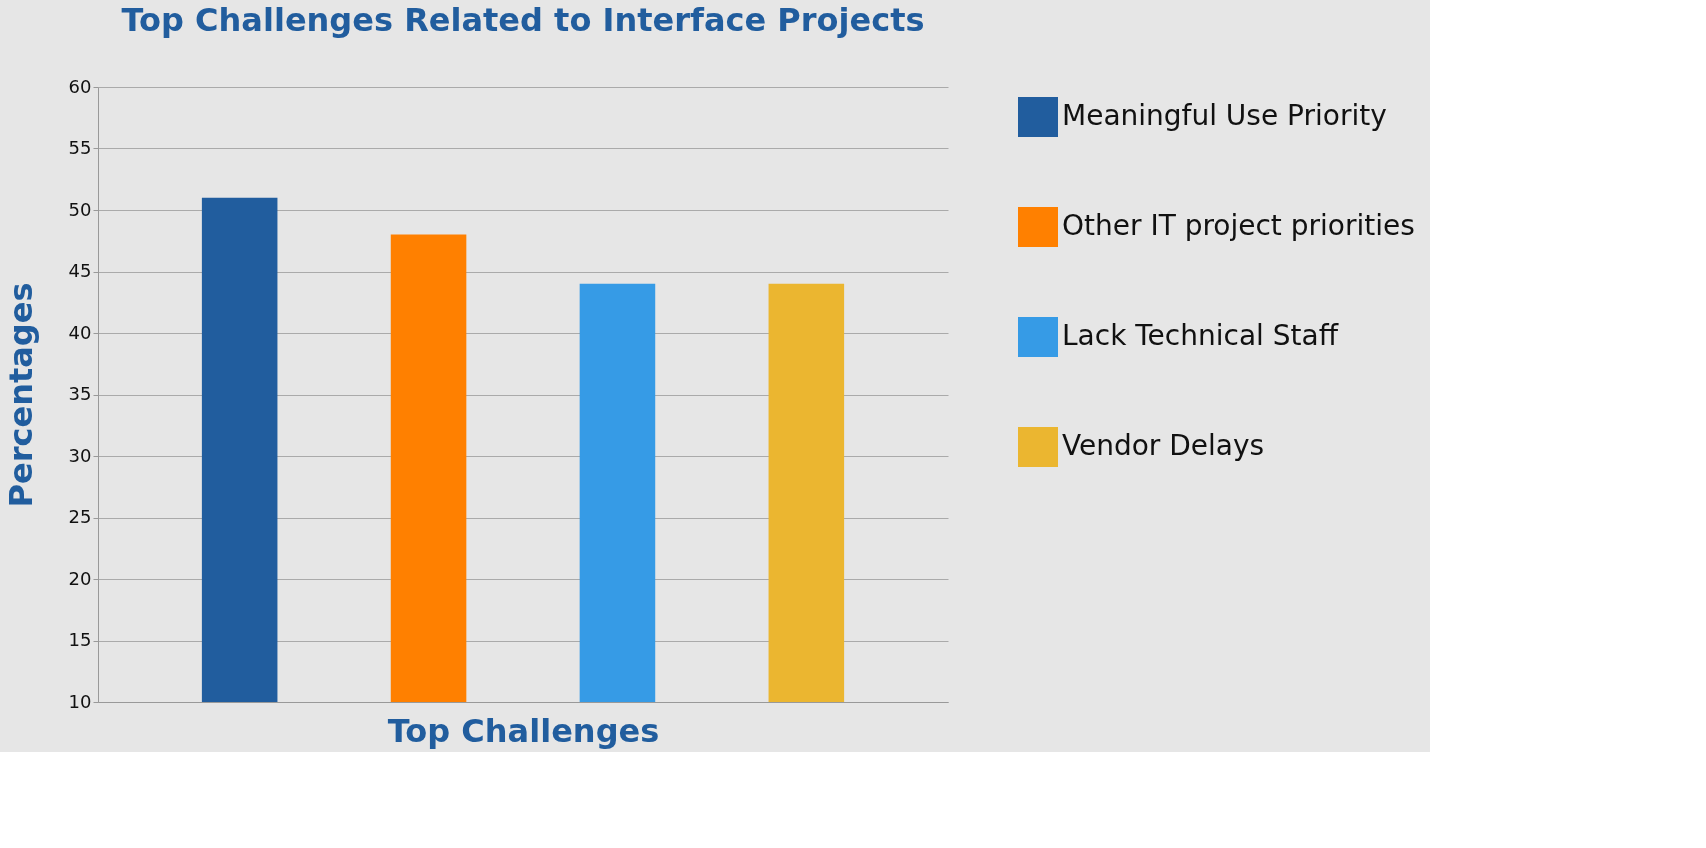  What do you see at coordinates (20, 395) in the screenshot?
I see `y-axis-title: Percentages` at bounding box center [20, 395].